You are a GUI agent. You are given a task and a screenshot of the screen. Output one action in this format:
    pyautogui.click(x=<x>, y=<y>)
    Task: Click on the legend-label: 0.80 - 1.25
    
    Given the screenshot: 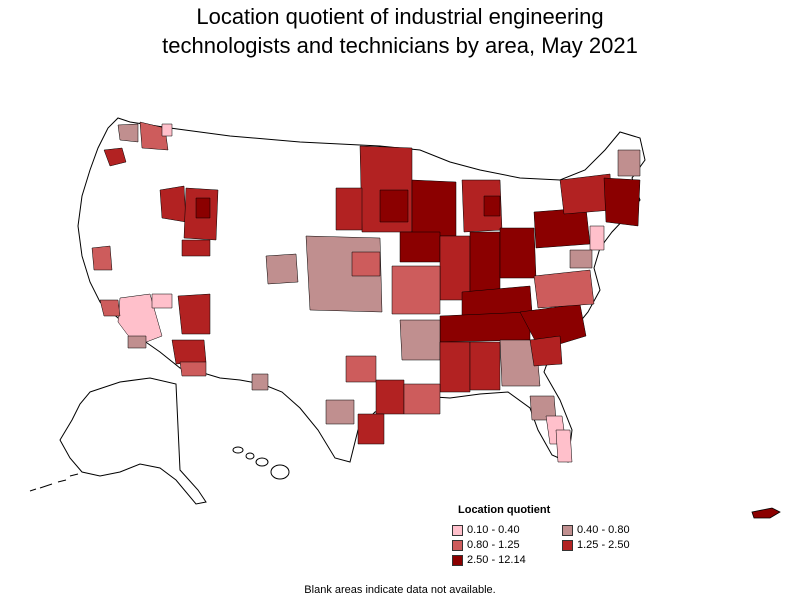 What is the action you would take?
    pyautogui.click(x=493, y=545)
    